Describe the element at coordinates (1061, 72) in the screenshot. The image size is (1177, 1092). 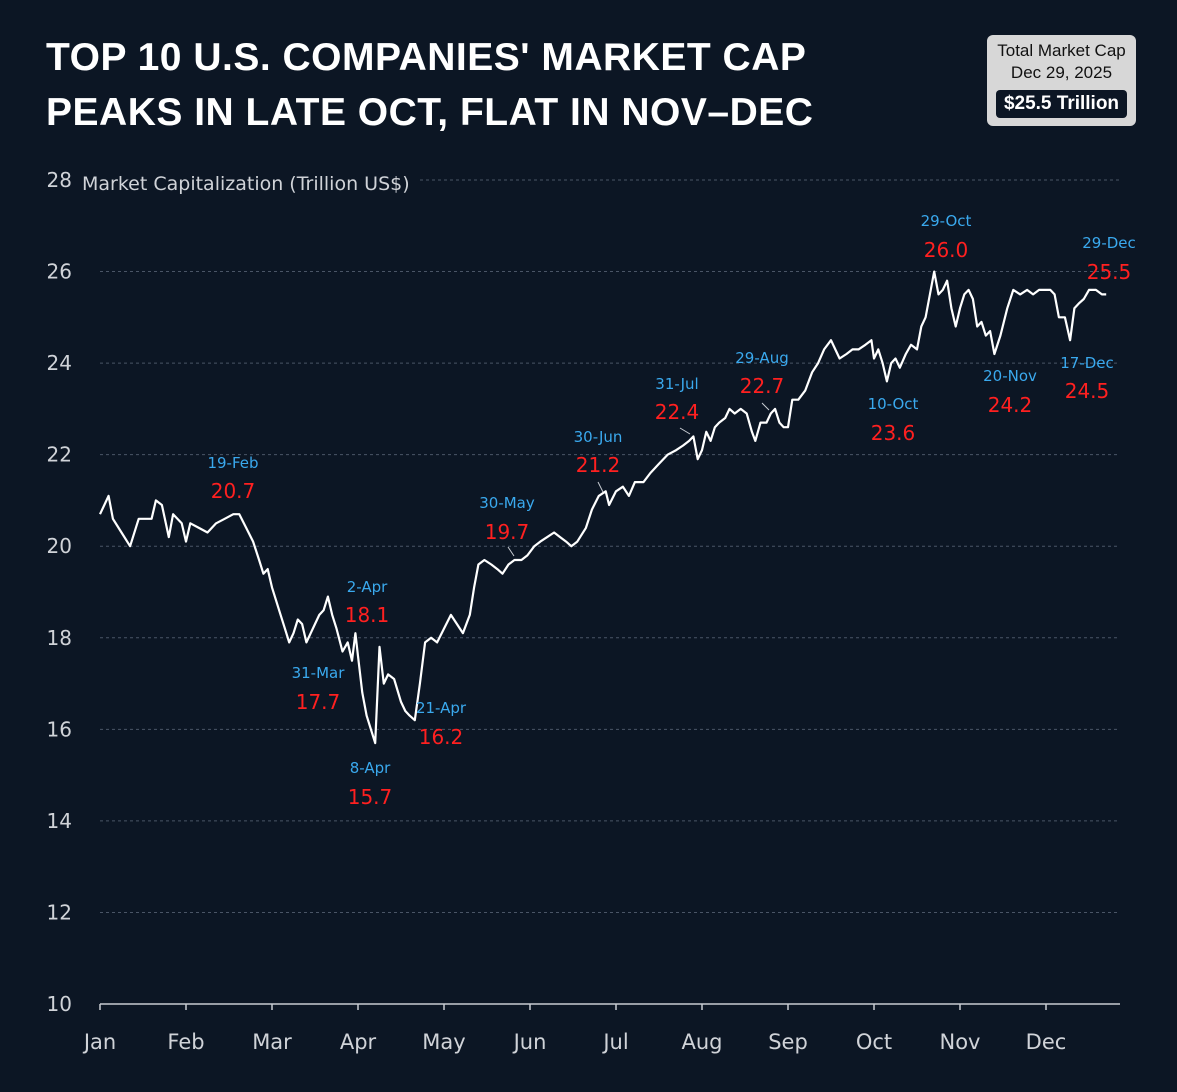
I see `badge-date: Dec 29, 2025` at that location.